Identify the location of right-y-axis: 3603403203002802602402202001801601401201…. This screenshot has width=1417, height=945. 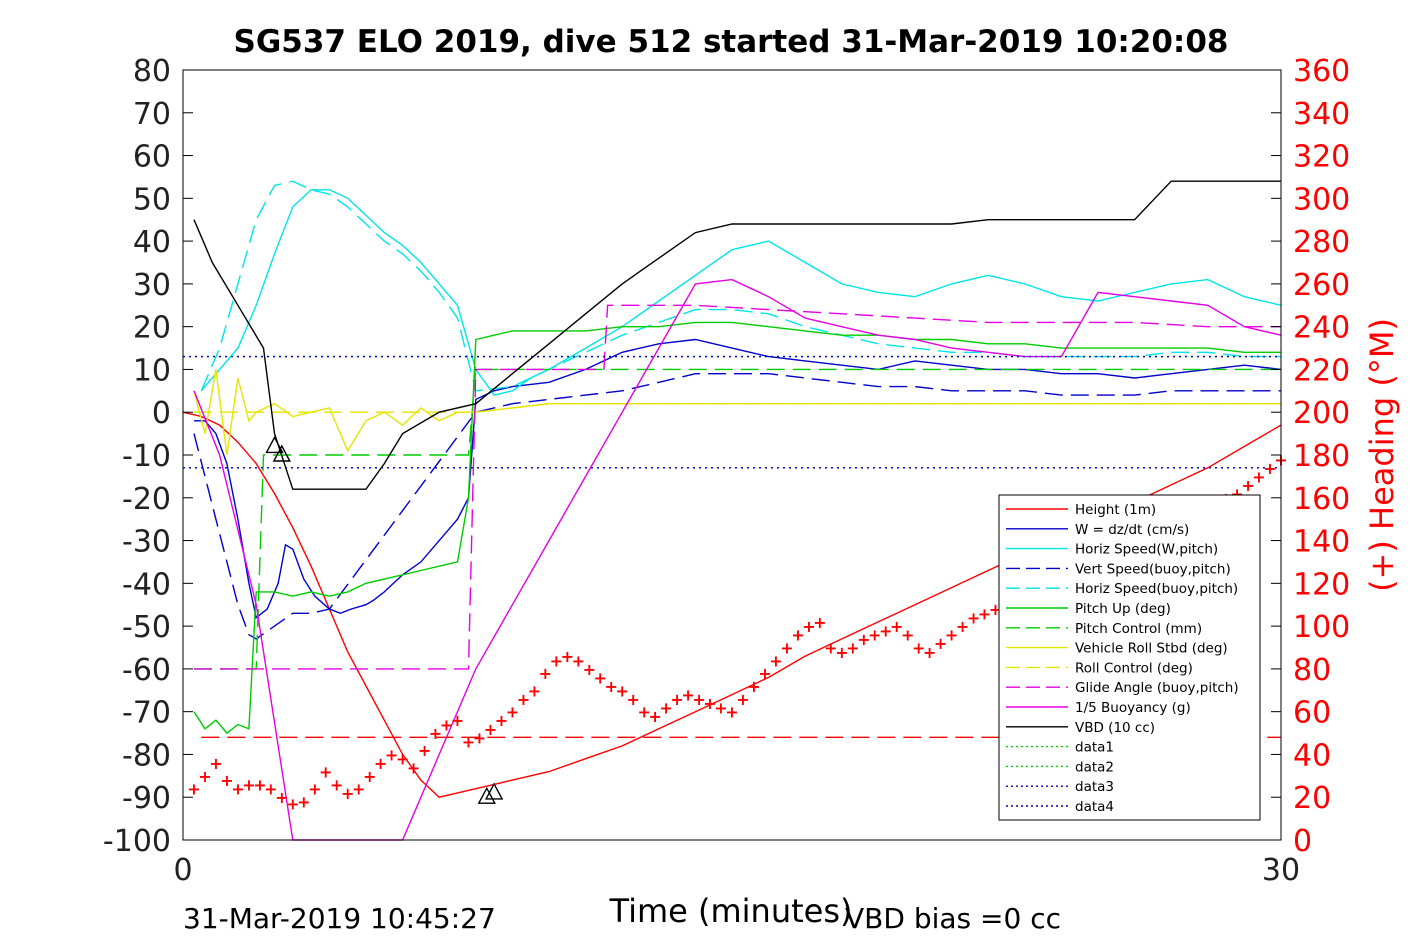
(1310, 456).